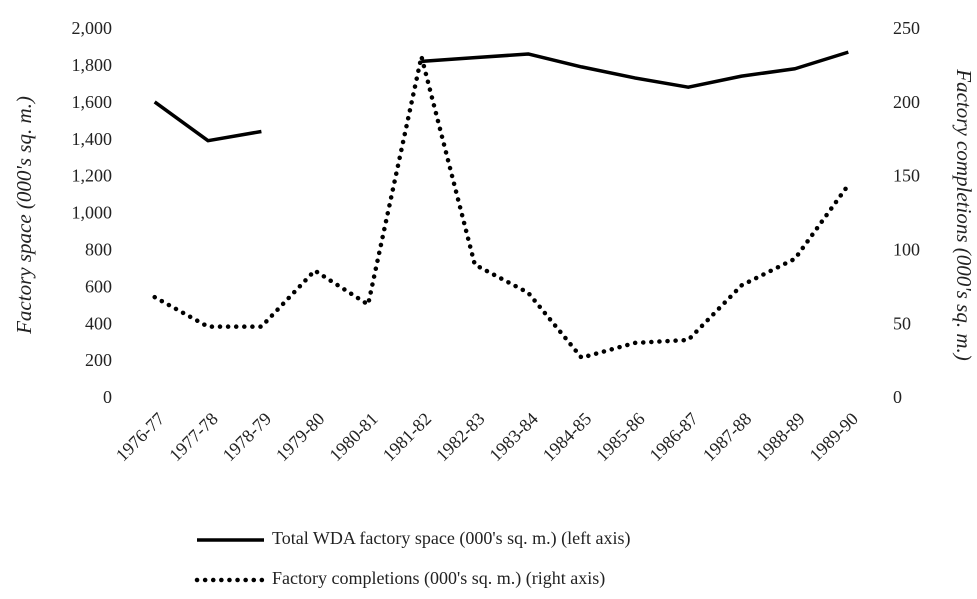  I want to click on y-tick-label: 400, so click(98, 323).